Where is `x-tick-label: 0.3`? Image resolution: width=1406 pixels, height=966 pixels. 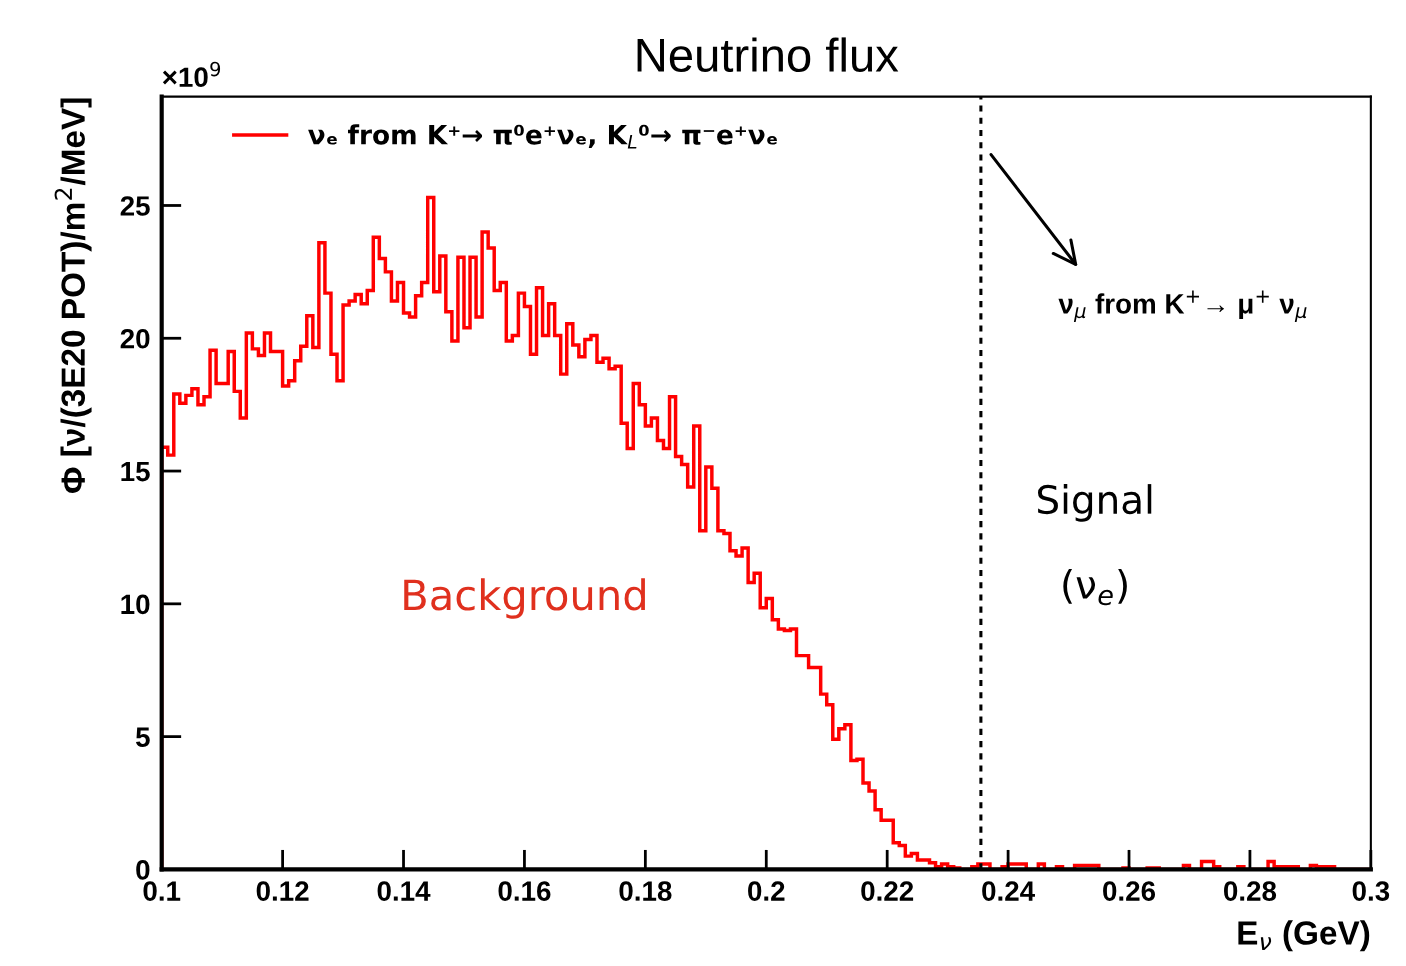
x-tick-label: 0.3 is located at coordinates (1371, 891).